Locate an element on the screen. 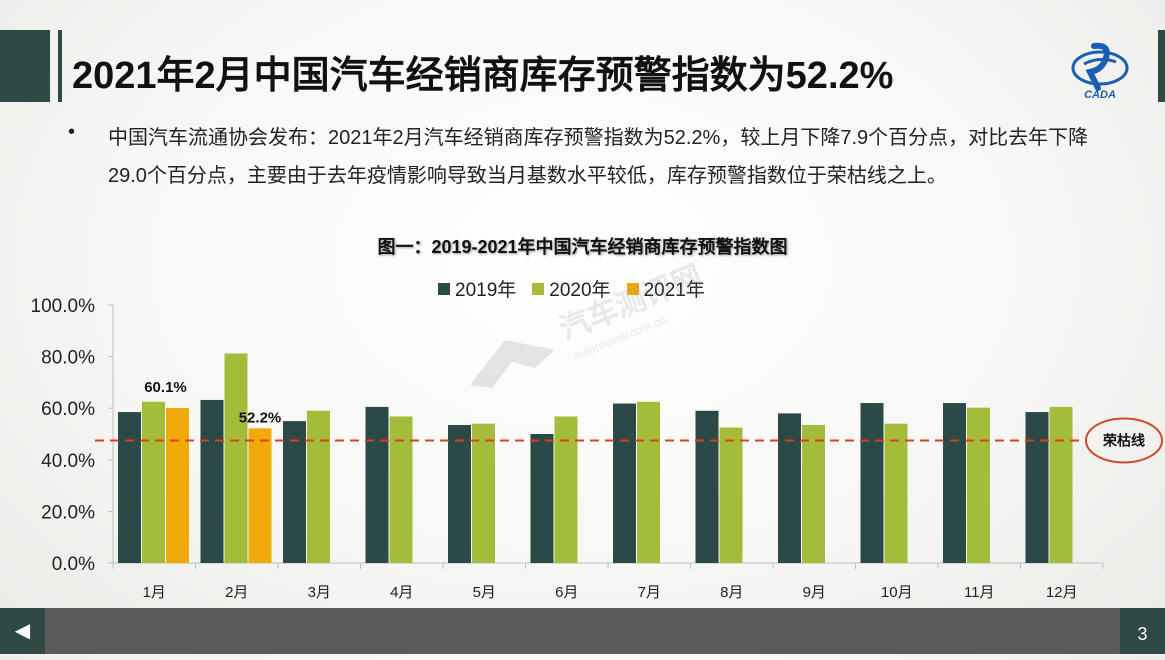  bar-2021年-1月 is located at coordinates (177, 485).